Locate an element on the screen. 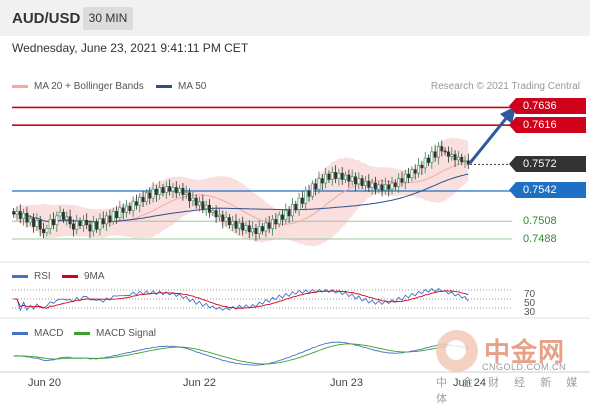 This screenshot has height=406, width=590. ma50-line is located at coordinates (241, 198).